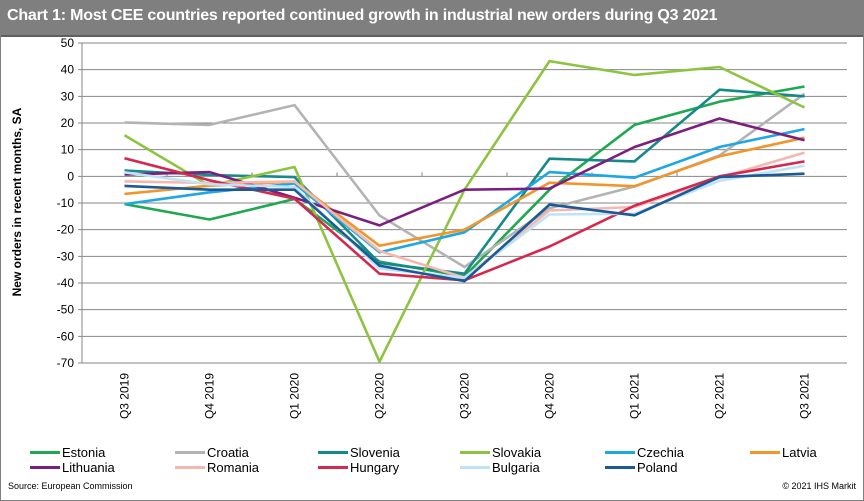 The width and height of the screenshot is (864, 501). What do you see at coordinates (68, 43) in the screenshot?
I see `y-tick-label: 50` at bounding box center [68, 43].